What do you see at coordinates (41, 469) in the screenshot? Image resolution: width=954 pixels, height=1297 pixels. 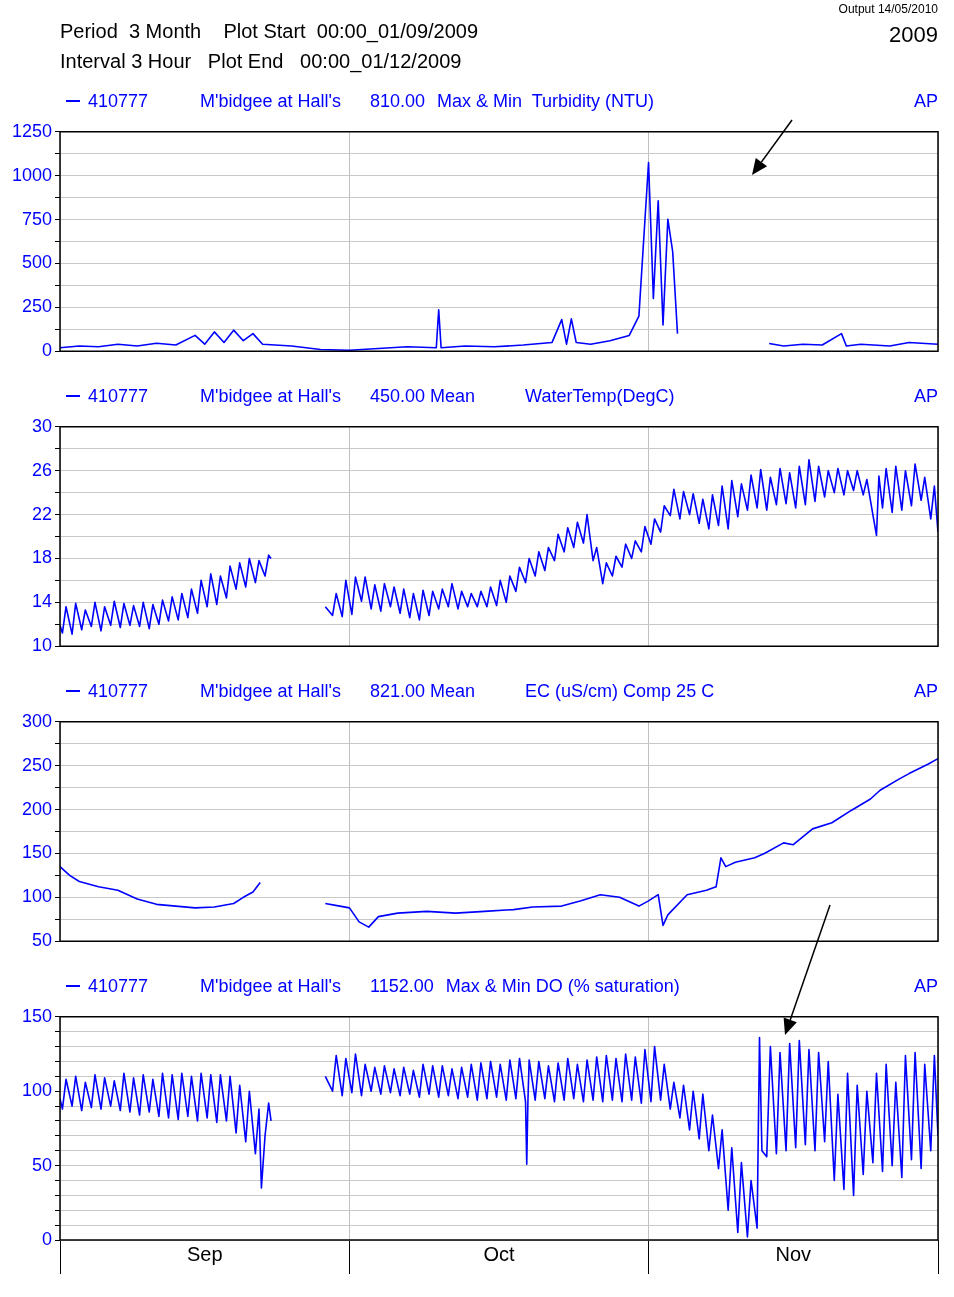 I see `y-tick-label: 26` at bounding box center [41, 469].